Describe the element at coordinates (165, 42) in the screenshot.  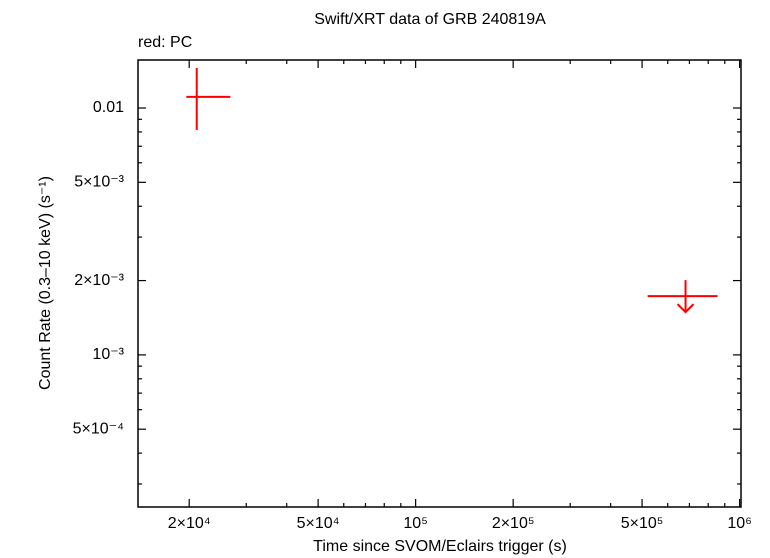
I see `chart-subtitle: red: PC` at that location.